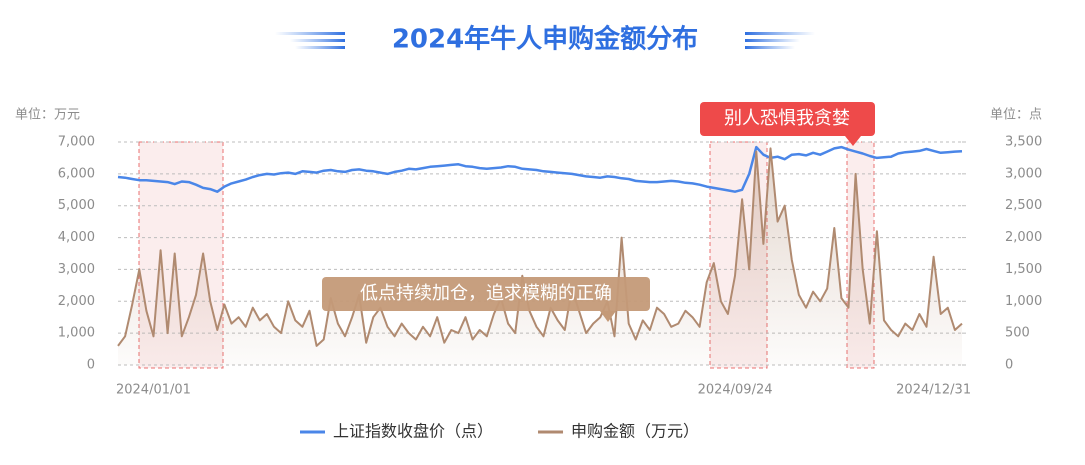 The width and height of the screenshot is (1085, 465). I want to click on x-tick-label: 2024/12/31, so click(933, 390).